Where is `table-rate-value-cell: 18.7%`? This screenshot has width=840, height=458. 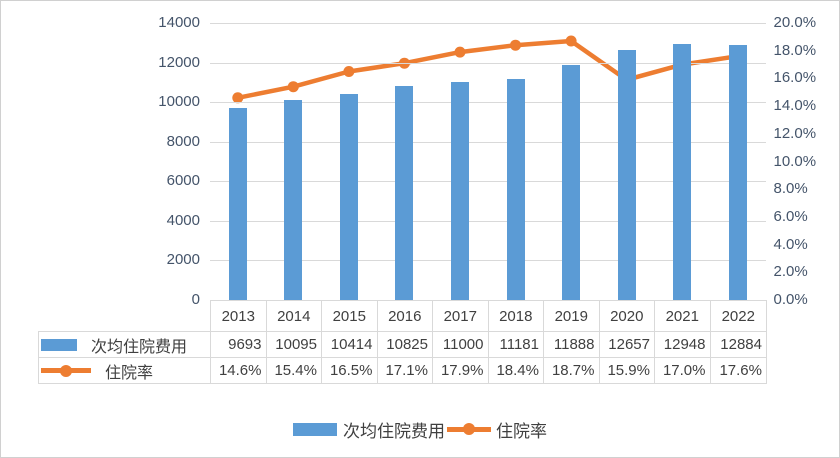
table-rate-value-cell: 18.7% is located at coordinates (572, 370).